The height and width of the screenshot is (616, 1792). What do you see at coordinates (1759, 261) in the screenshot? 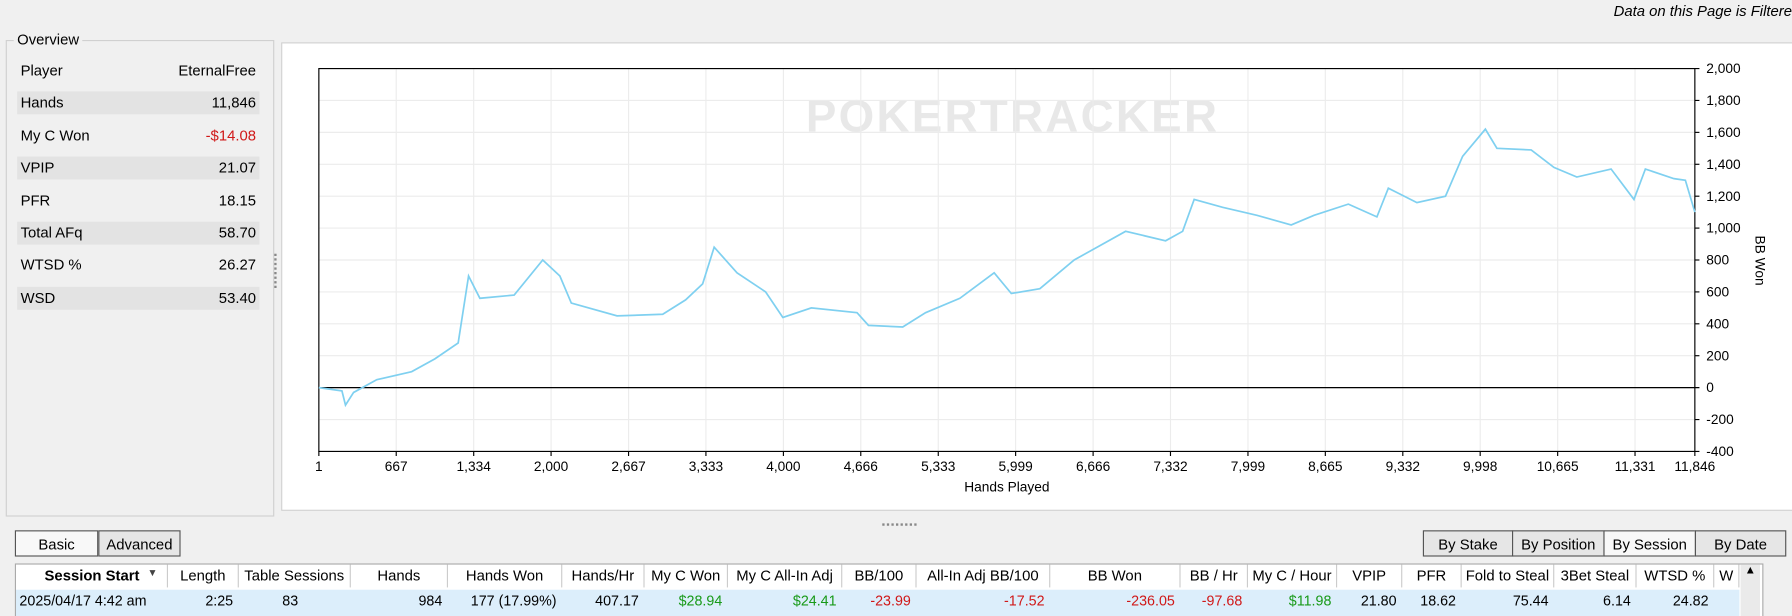
I see `y-axis-title: BB Won` at bounding box center [1759, 261].